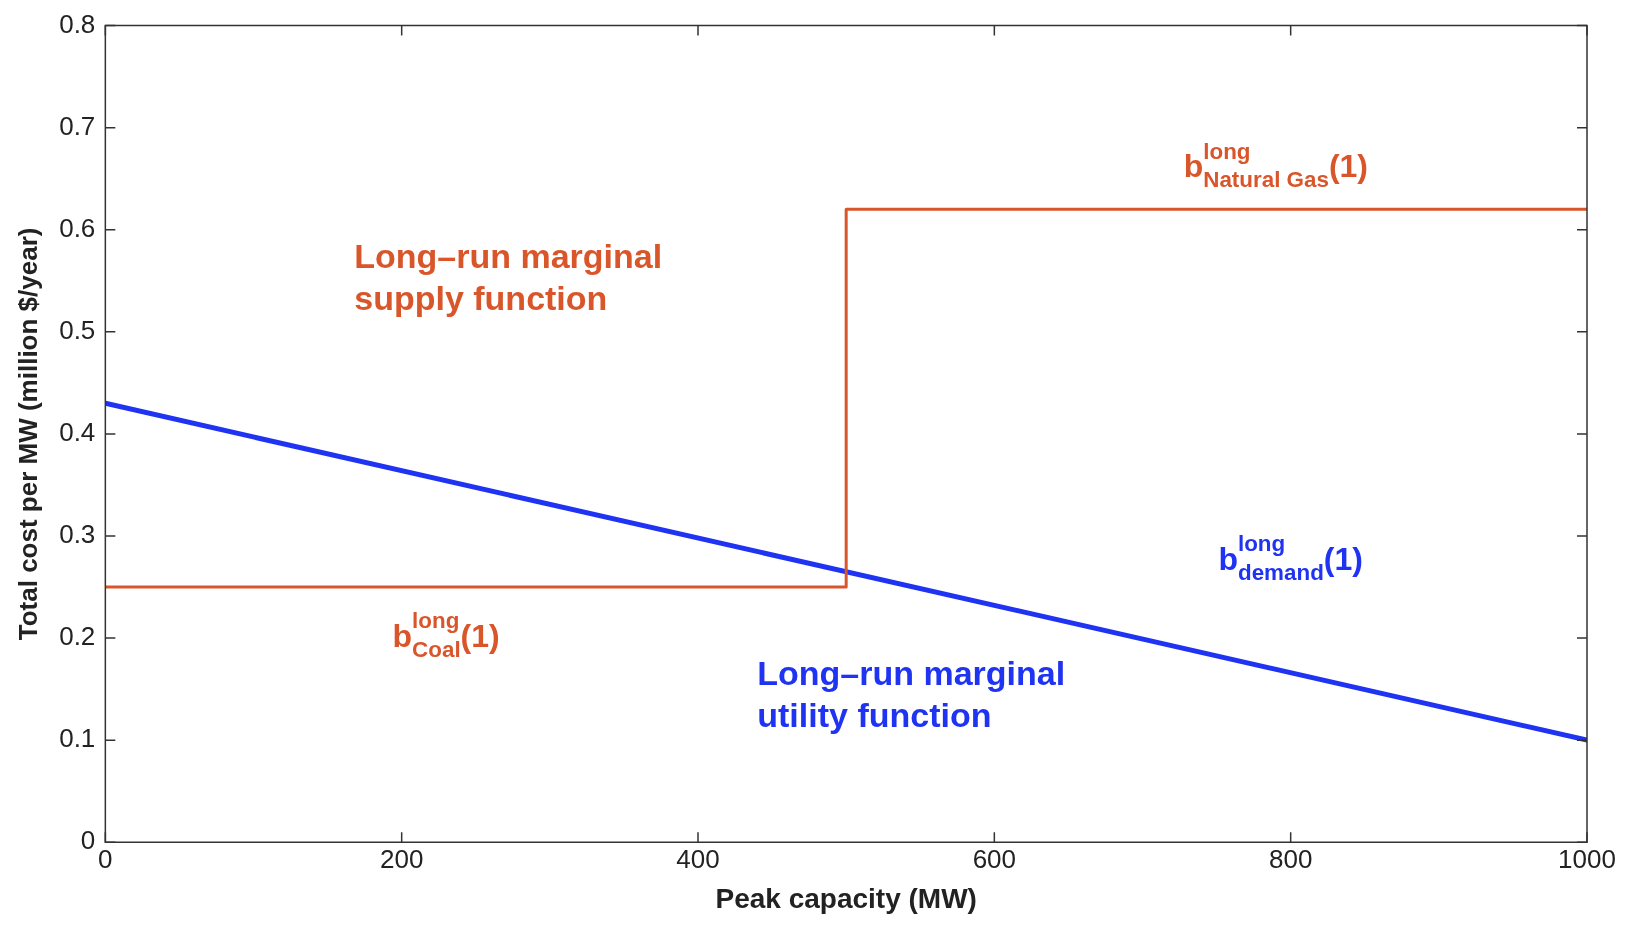  Describe the element at coordinates (77, 330) in the screenshot. I see `y-tick-label: 0.5` at that location.